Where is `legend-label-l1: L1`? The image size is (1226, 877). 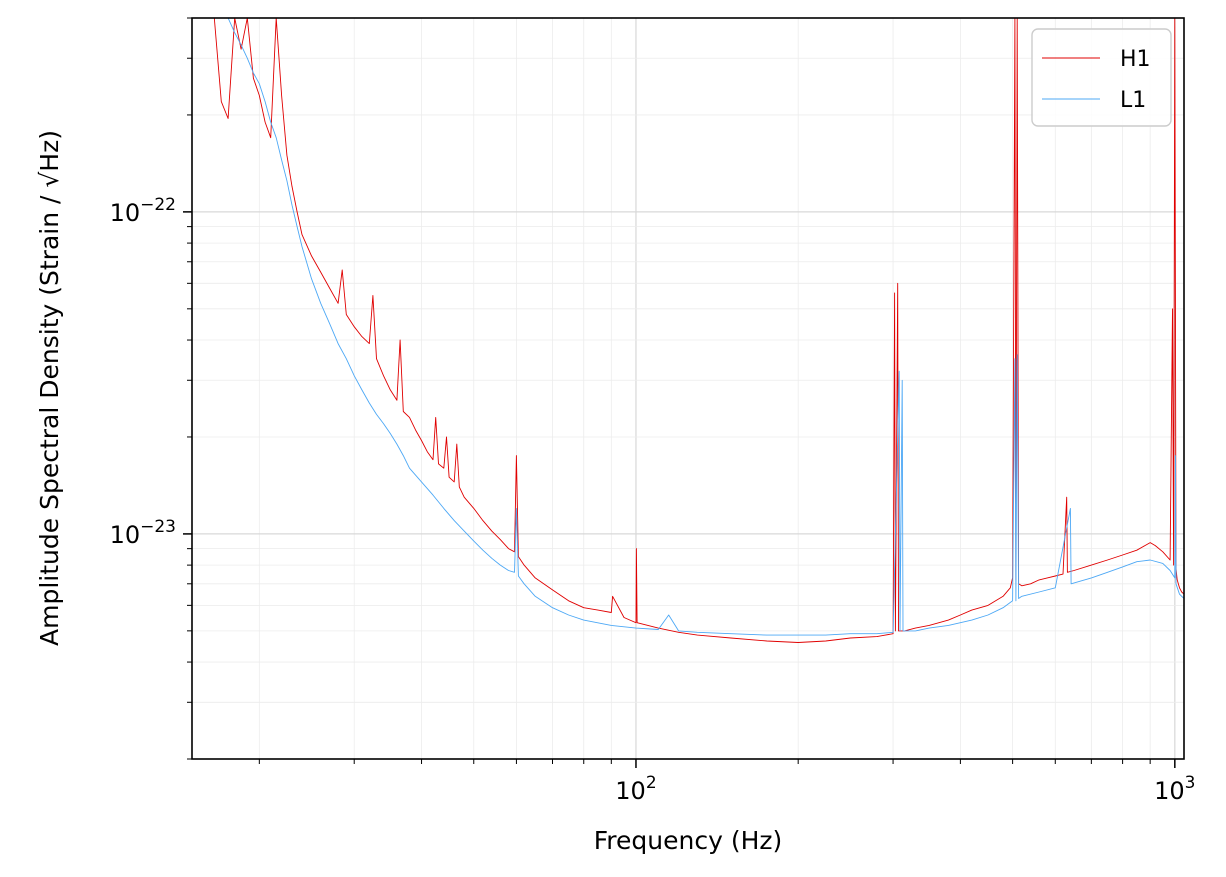 legend-label-l1: L1 is located at coordinates (1133, 100).